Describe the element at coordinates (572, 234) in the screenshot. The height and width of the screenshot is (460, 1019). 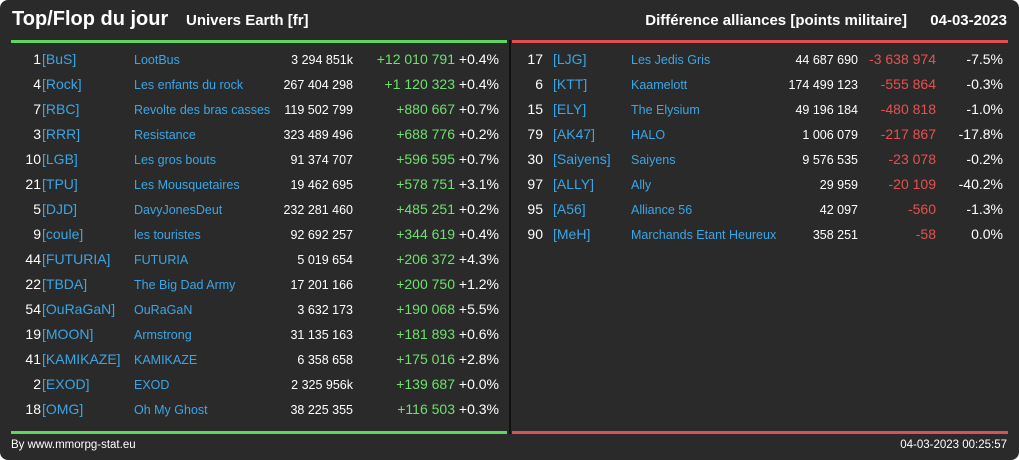
I see `alliance-tag: [MeH]` at that location.